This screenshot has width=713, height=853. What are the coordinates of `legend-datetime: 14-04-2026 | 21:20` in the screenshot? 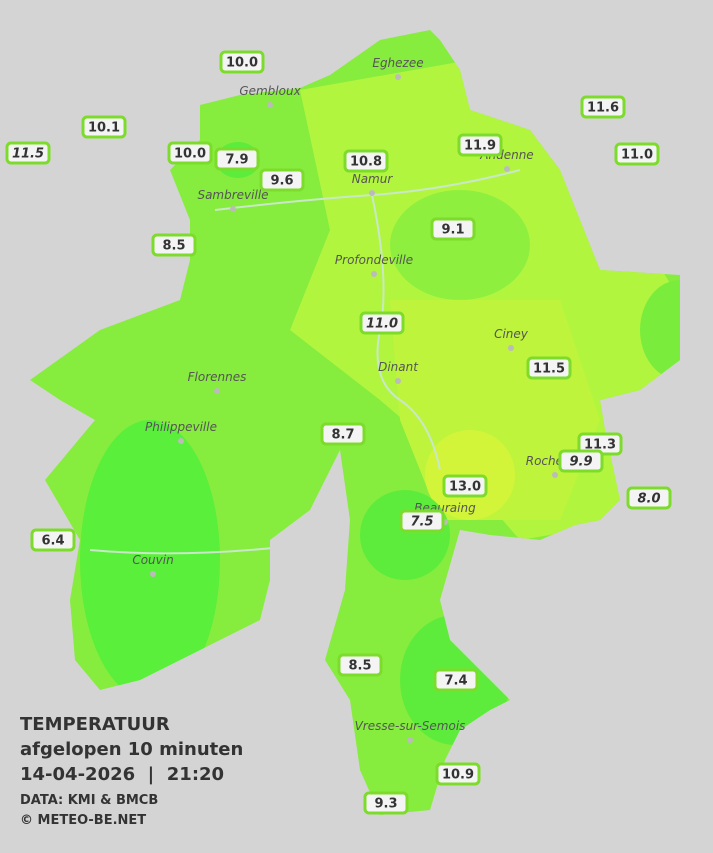 It's located at (122, 774).